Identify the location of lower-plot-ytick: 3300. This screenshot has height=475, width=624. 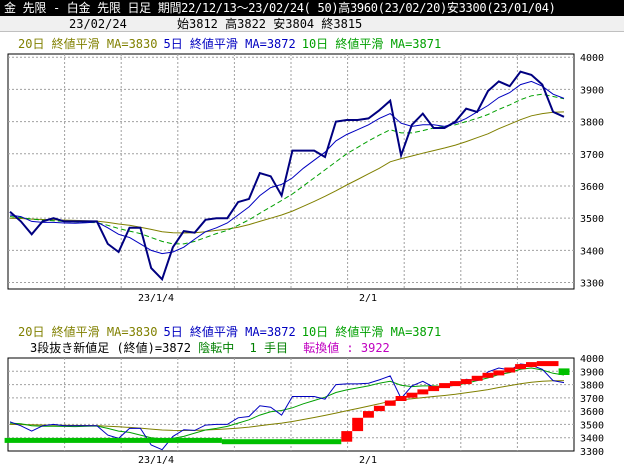
(592, 452).